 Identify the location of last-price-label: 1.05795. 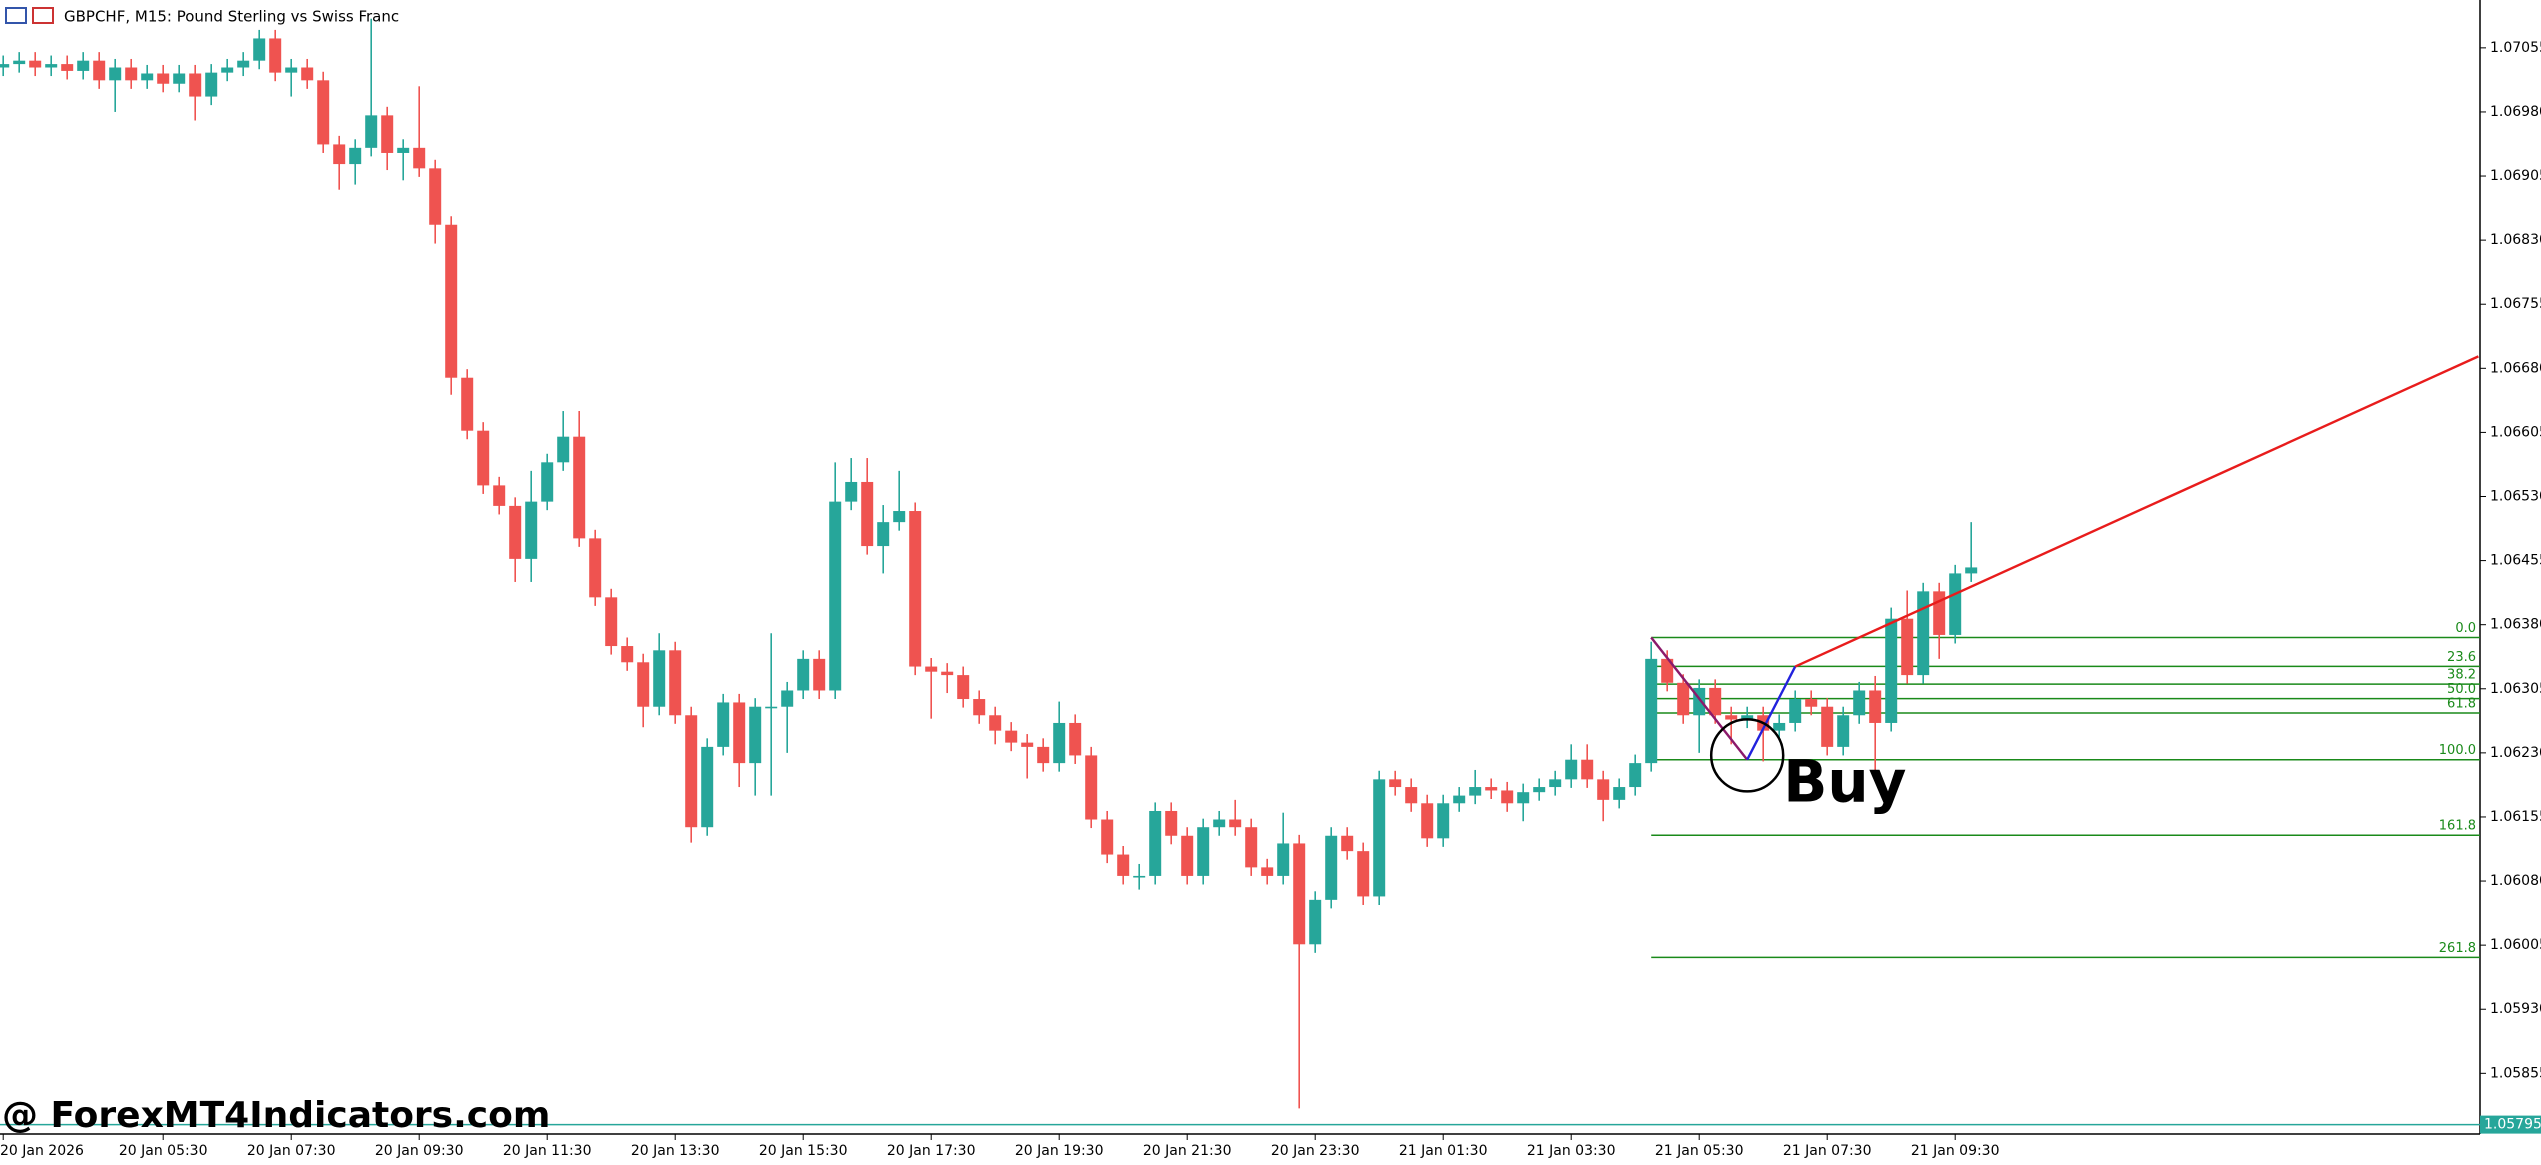
(2512, 1125).